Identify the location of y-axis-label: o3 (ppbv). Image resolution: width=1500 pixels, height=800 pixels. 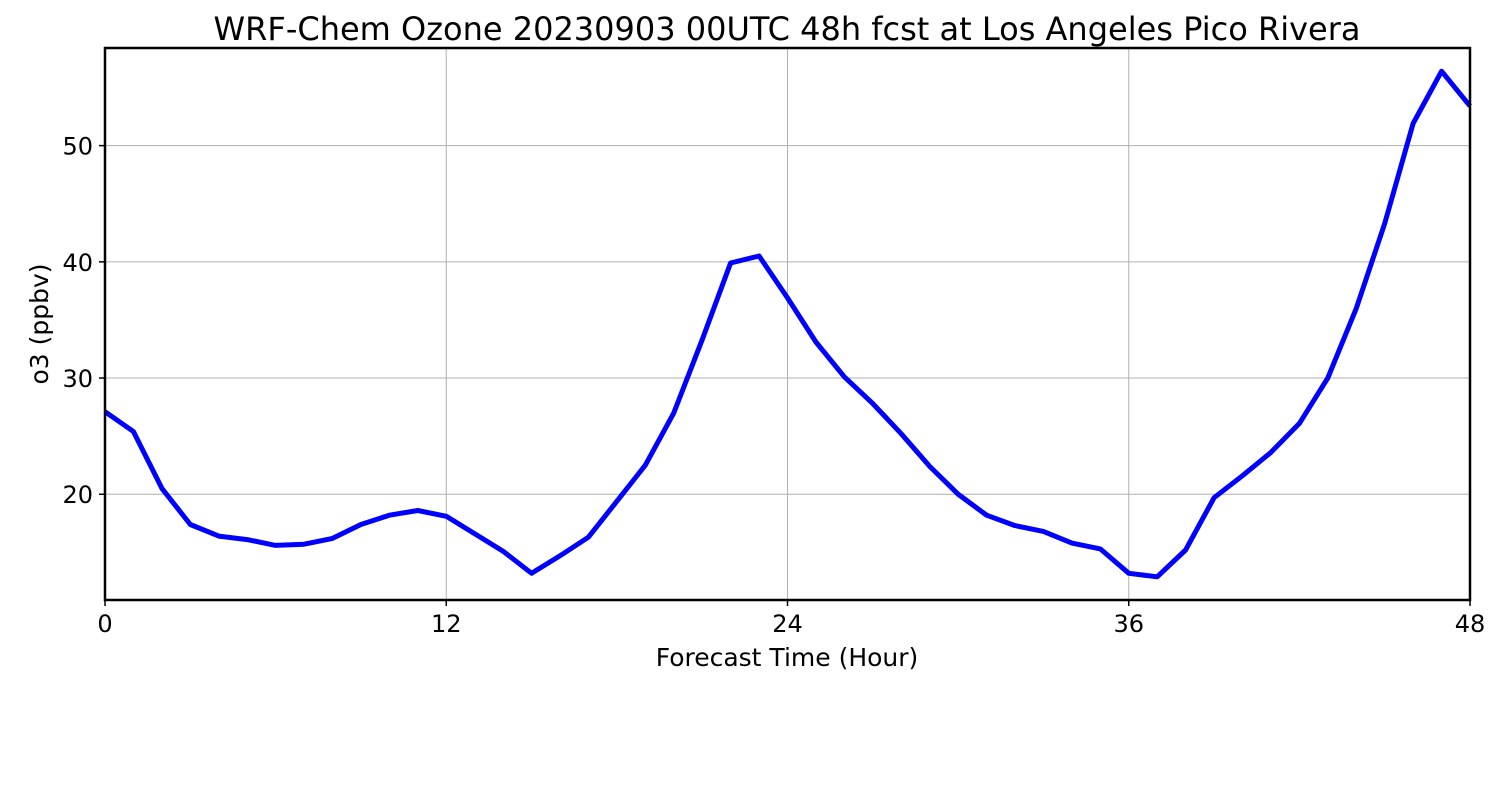
(39, 323).